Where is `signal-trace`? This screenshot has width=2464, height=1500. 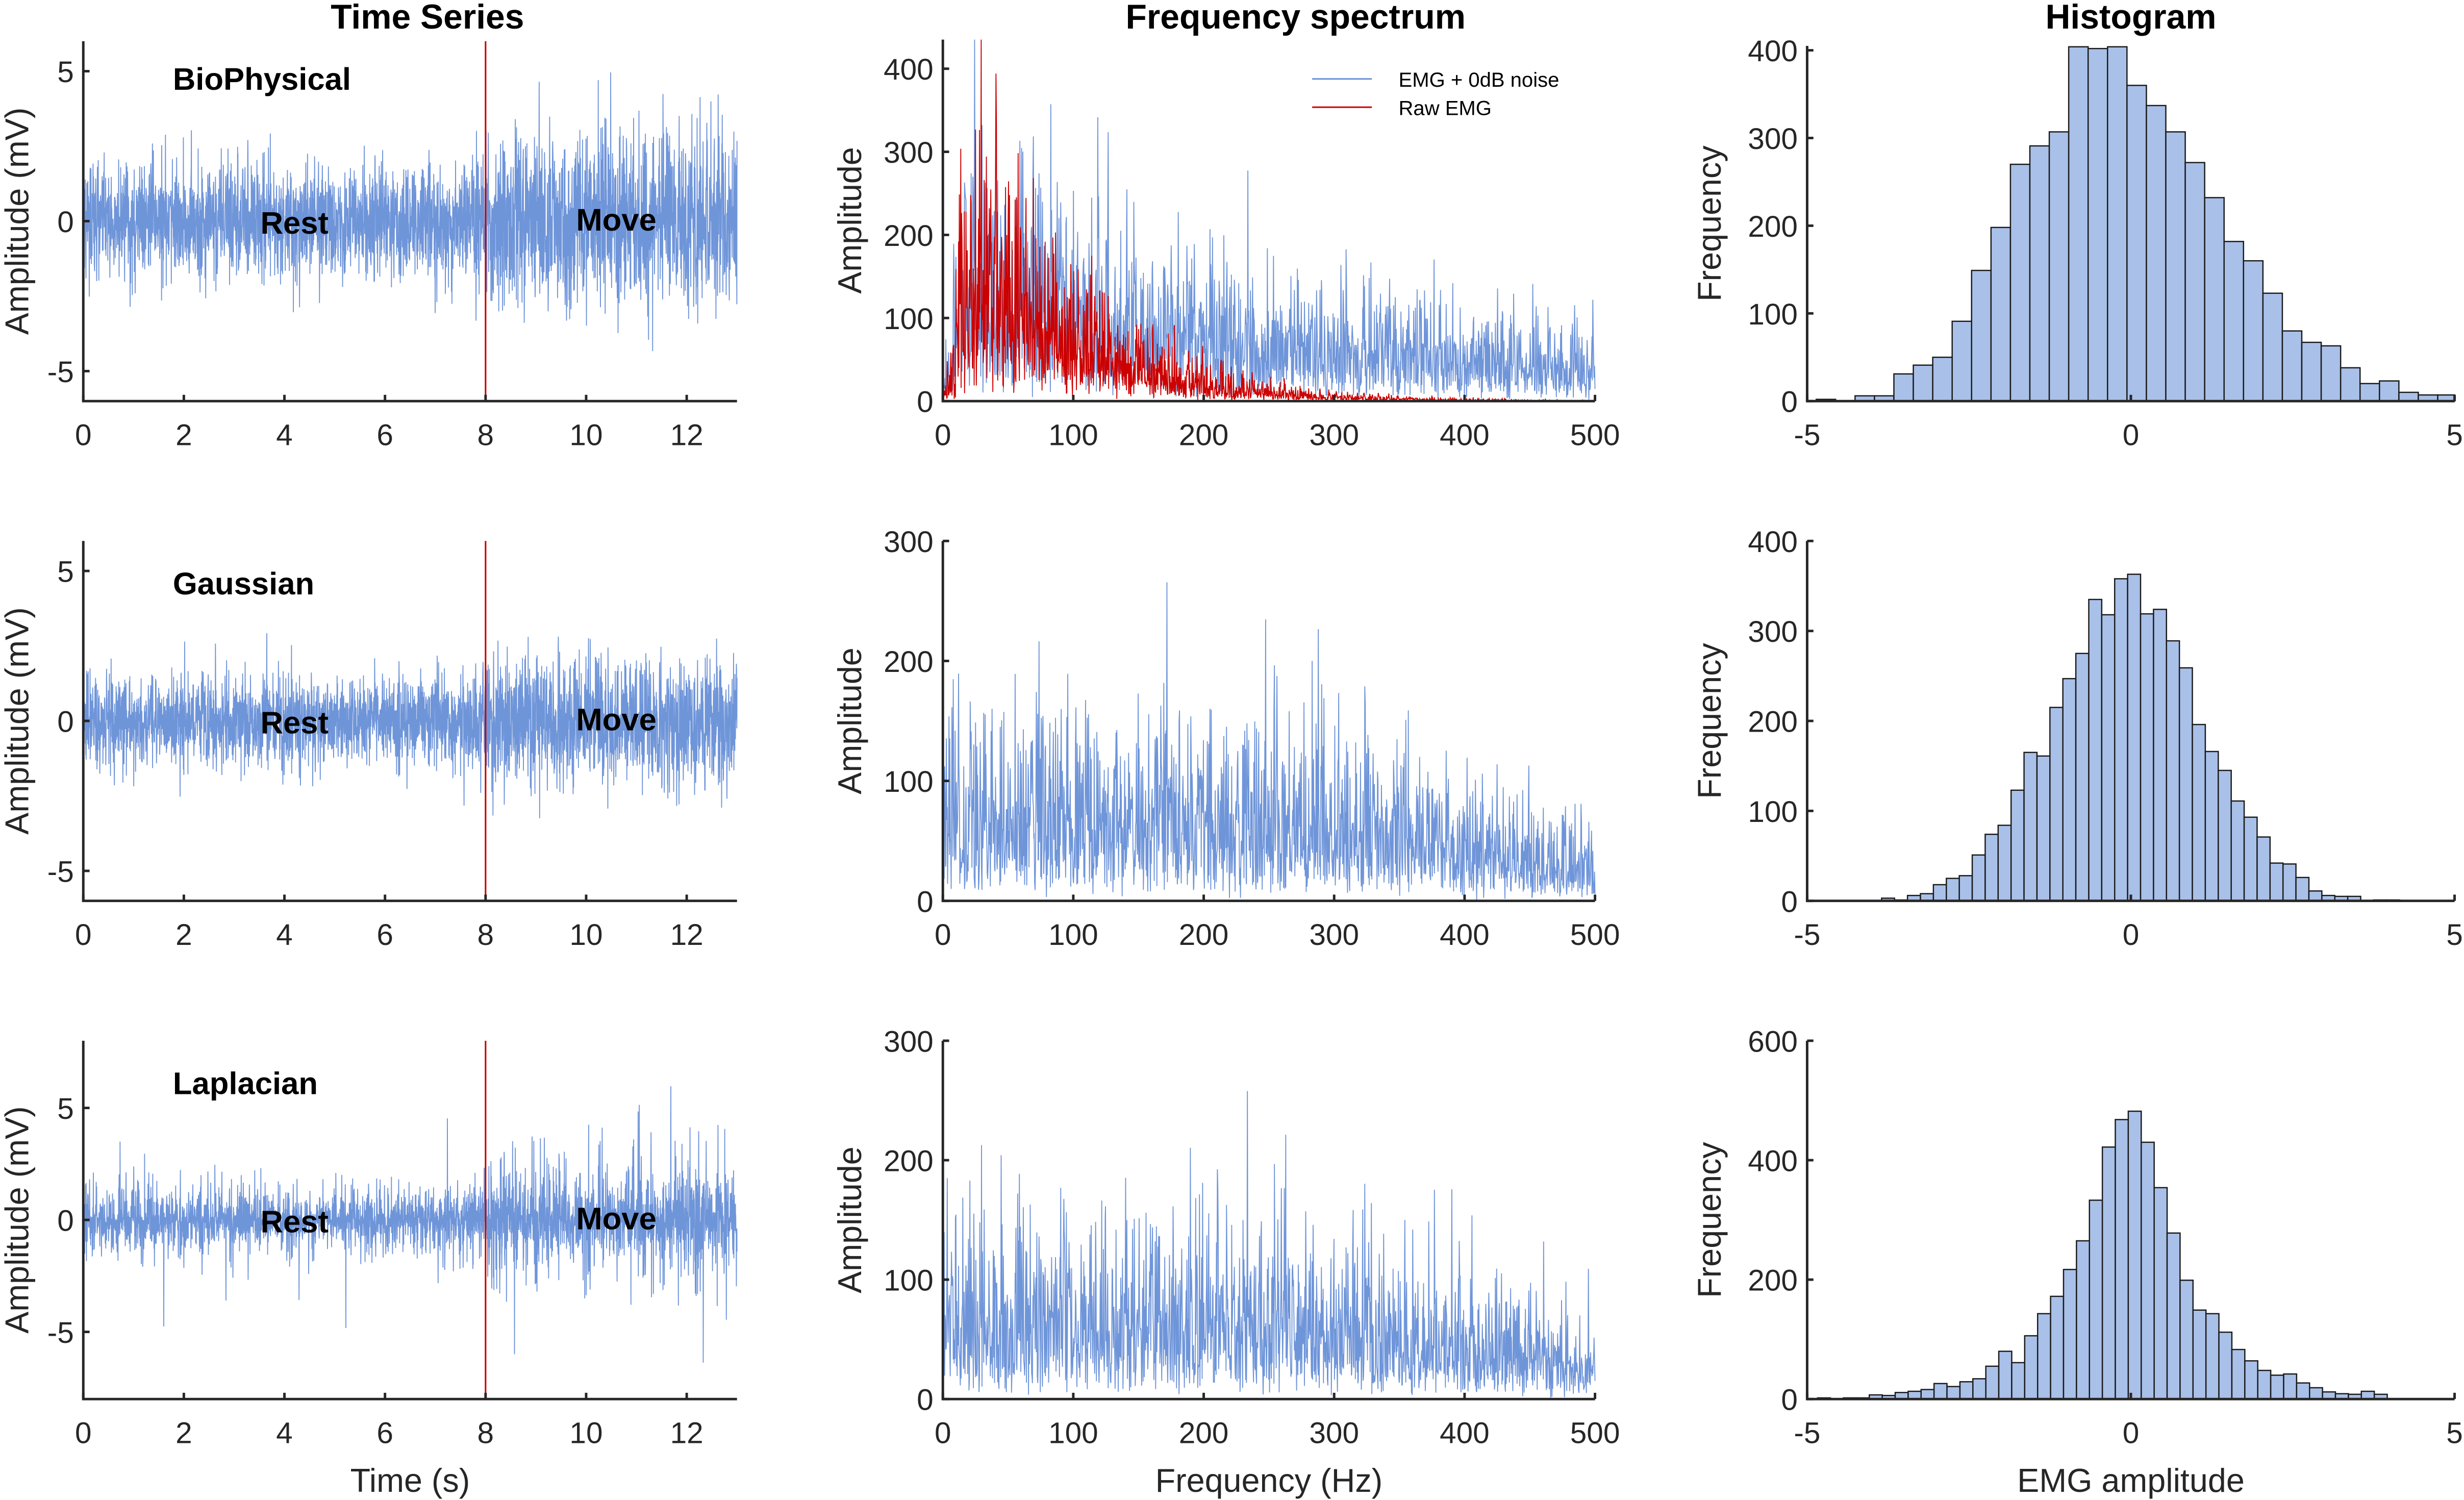 signal-trace is located at coordinates (410, 725).